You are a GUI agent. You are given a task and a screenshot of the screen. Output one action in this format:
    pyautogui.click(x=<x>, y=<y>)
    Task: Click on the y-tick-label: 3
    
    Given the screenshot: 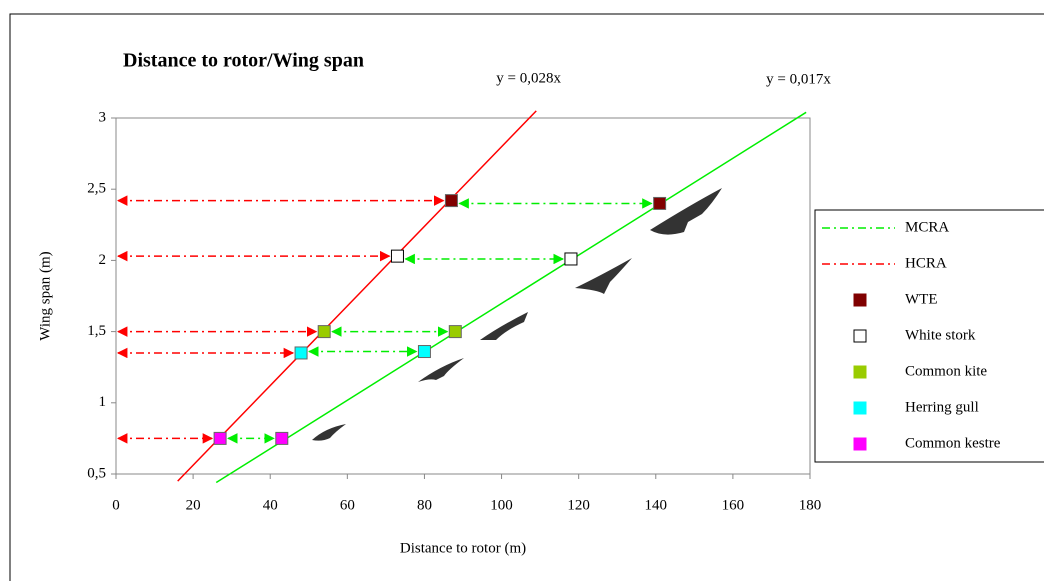 What is the action you would take?
    pyautogui.click(x=103, y=117)
    